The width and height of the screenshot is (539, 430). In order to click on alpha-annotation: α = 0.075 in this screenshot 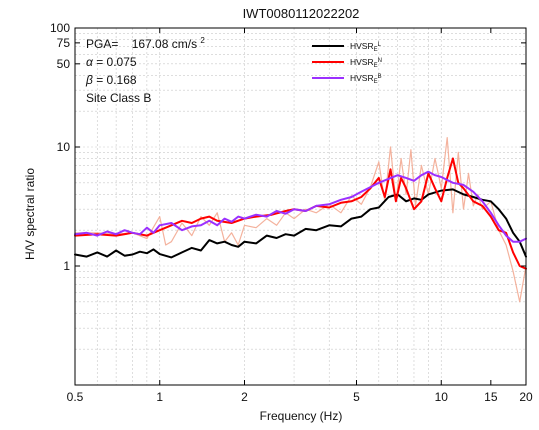, I will do `click(111, 62)`.